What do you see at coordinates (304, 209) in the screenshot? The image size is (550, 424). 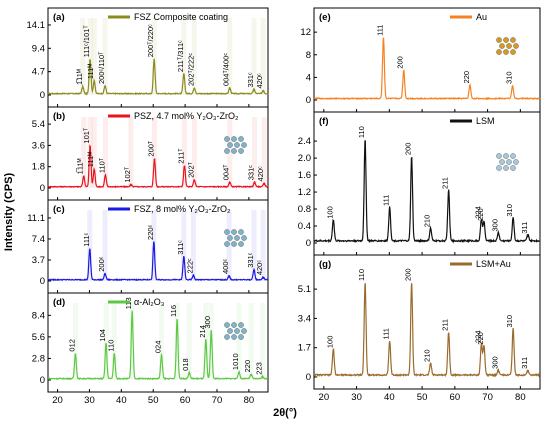 I see `y-tick-label: 0.8` at bounding box center [304, 209].